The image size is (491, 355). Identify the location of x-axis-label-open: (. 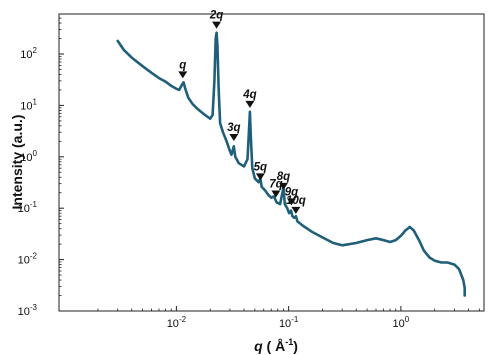
(269, 346).